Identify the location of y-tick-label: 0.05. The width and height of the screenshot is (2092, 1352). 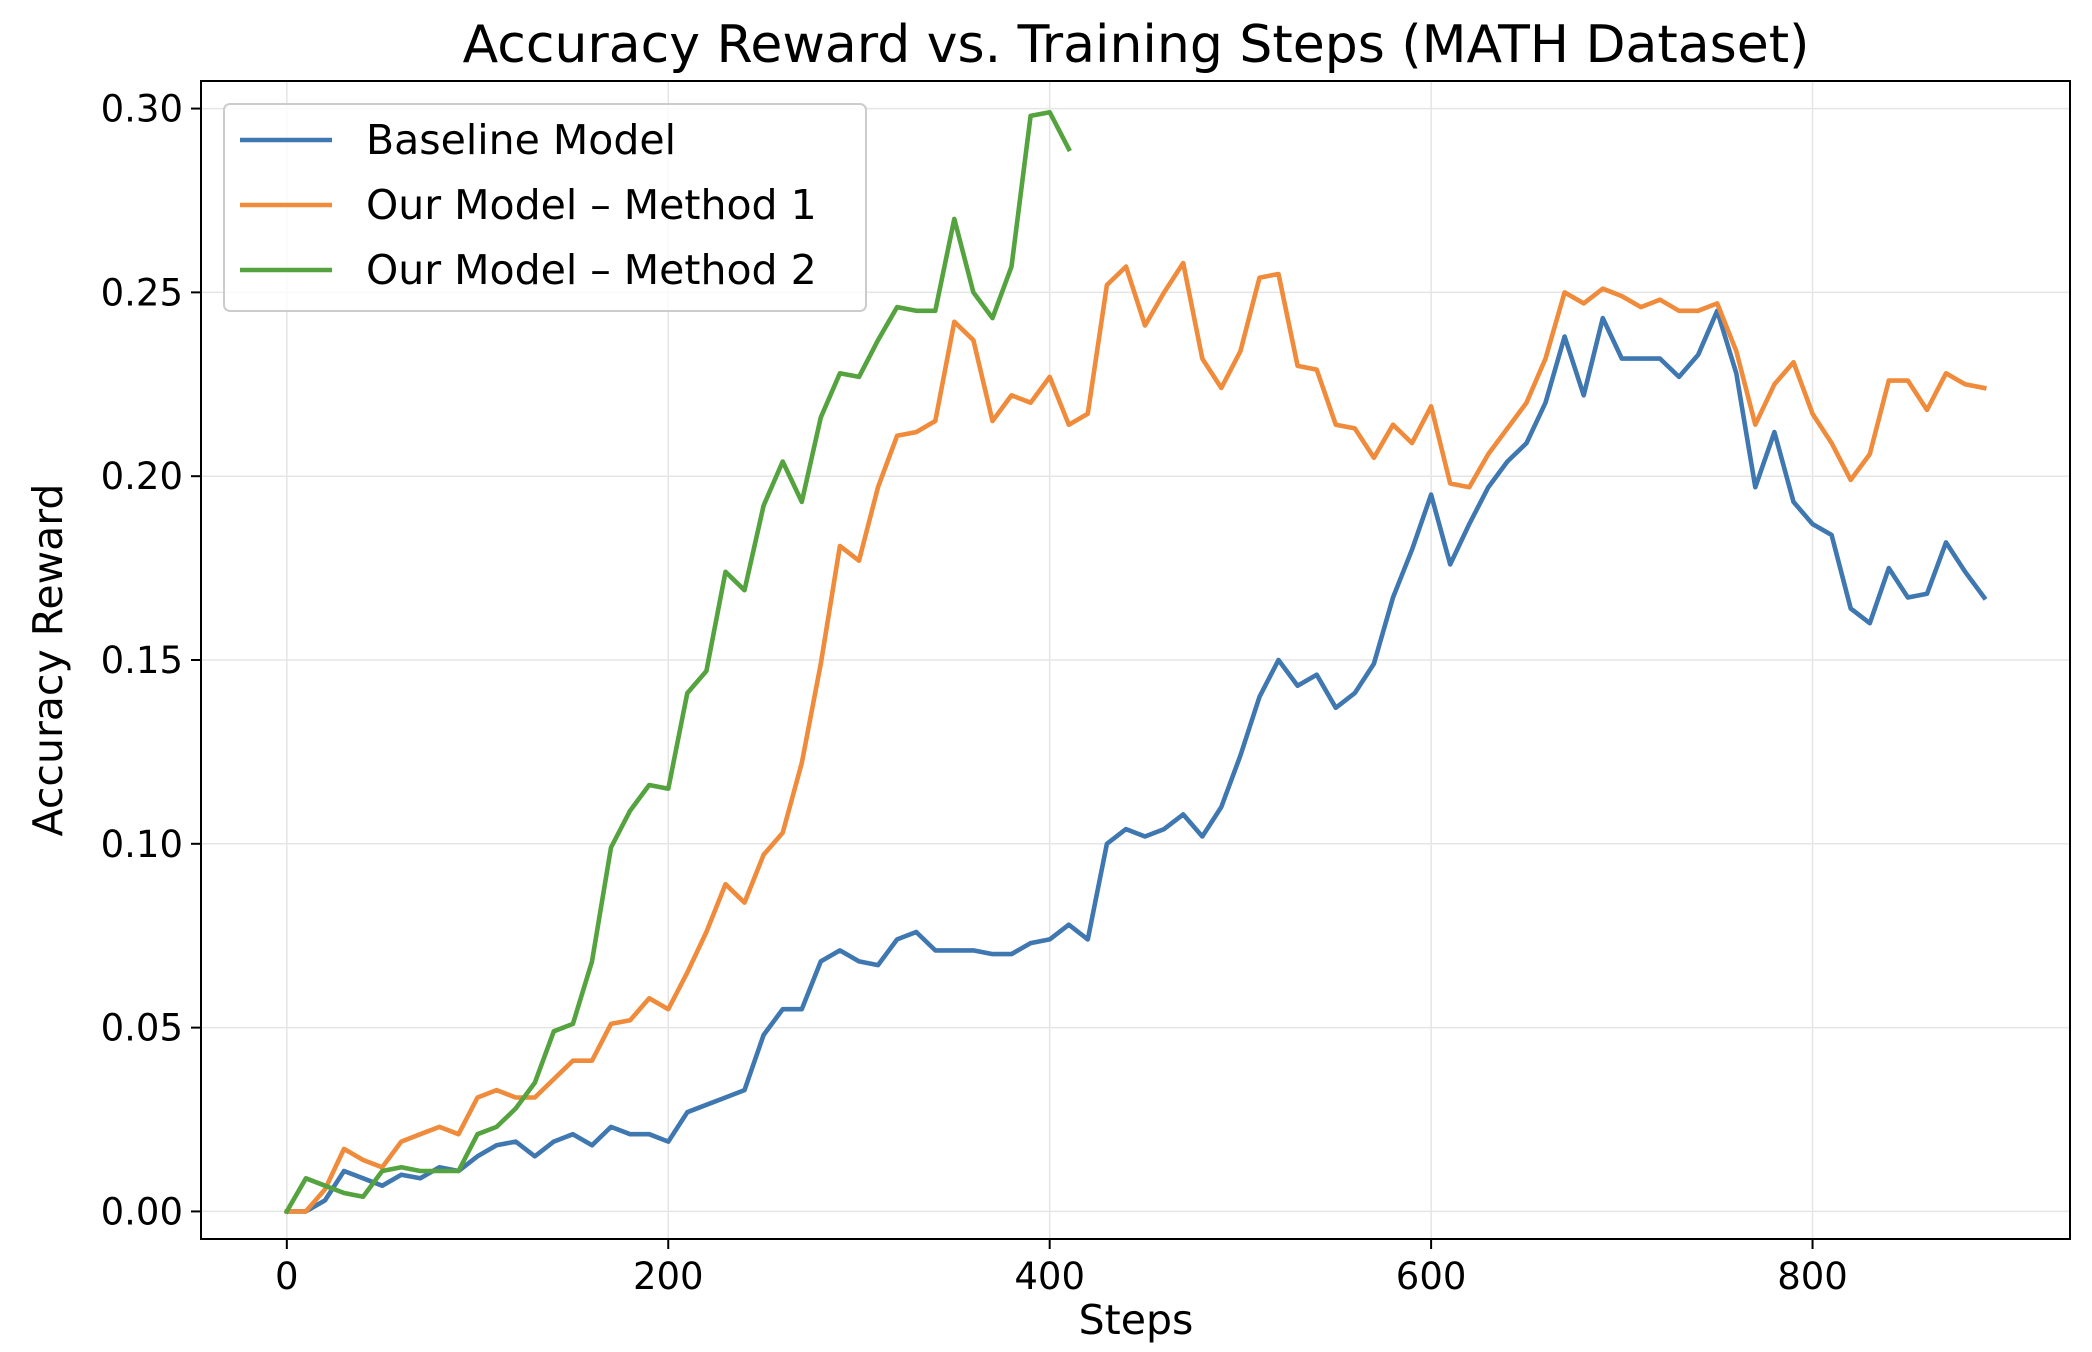
(142, 1028).